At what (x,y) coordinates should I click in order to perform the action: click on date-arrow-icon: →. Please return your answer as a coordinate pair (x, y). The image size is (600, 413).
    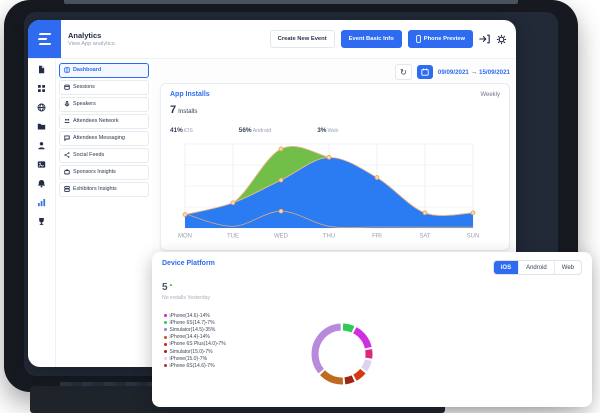
    Looking at the image, I should click on (474, 72).